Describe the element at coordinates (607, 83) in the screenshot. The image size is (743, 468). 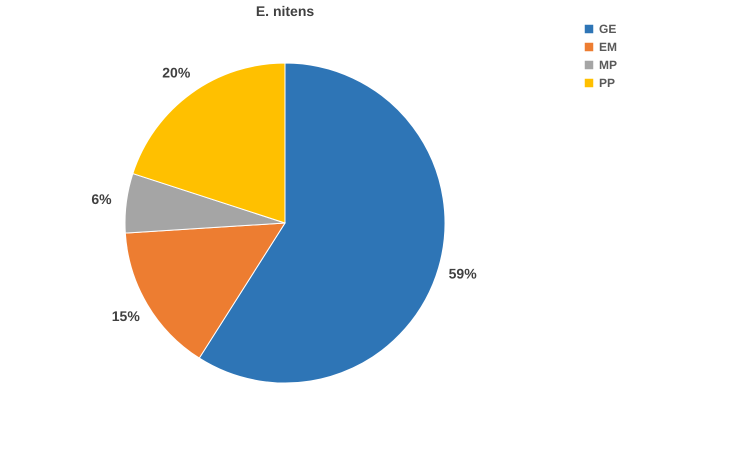
I see `legend-label: PP` at that location.